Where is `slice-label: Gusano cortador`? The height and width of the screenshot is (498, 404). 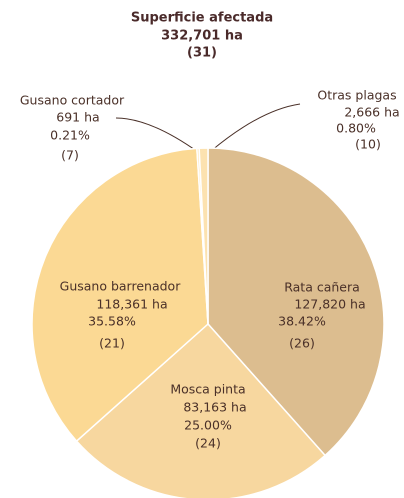 slice-label: Gusano cortador is located at coordinates (72, 100).